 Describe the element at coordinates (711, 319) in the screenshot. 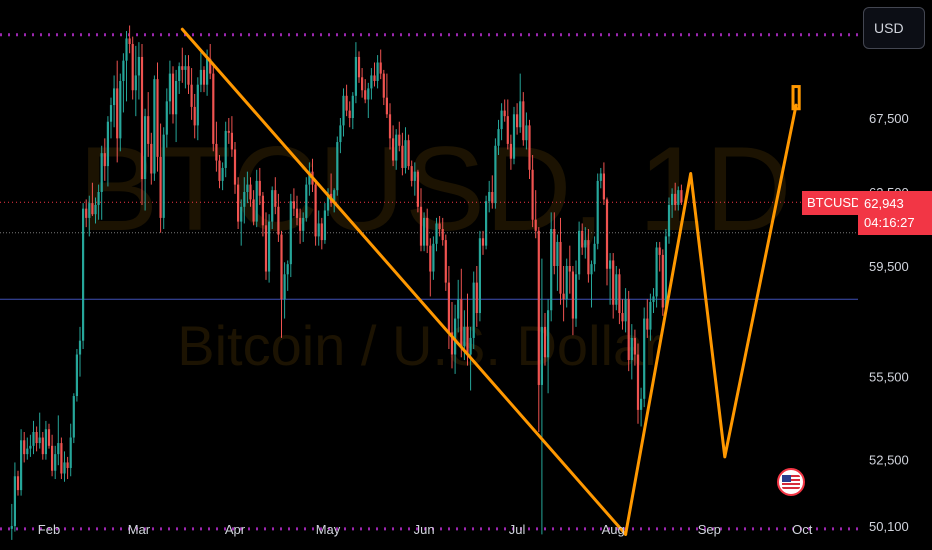

I see `zigzag-projection-drawing` at that location.